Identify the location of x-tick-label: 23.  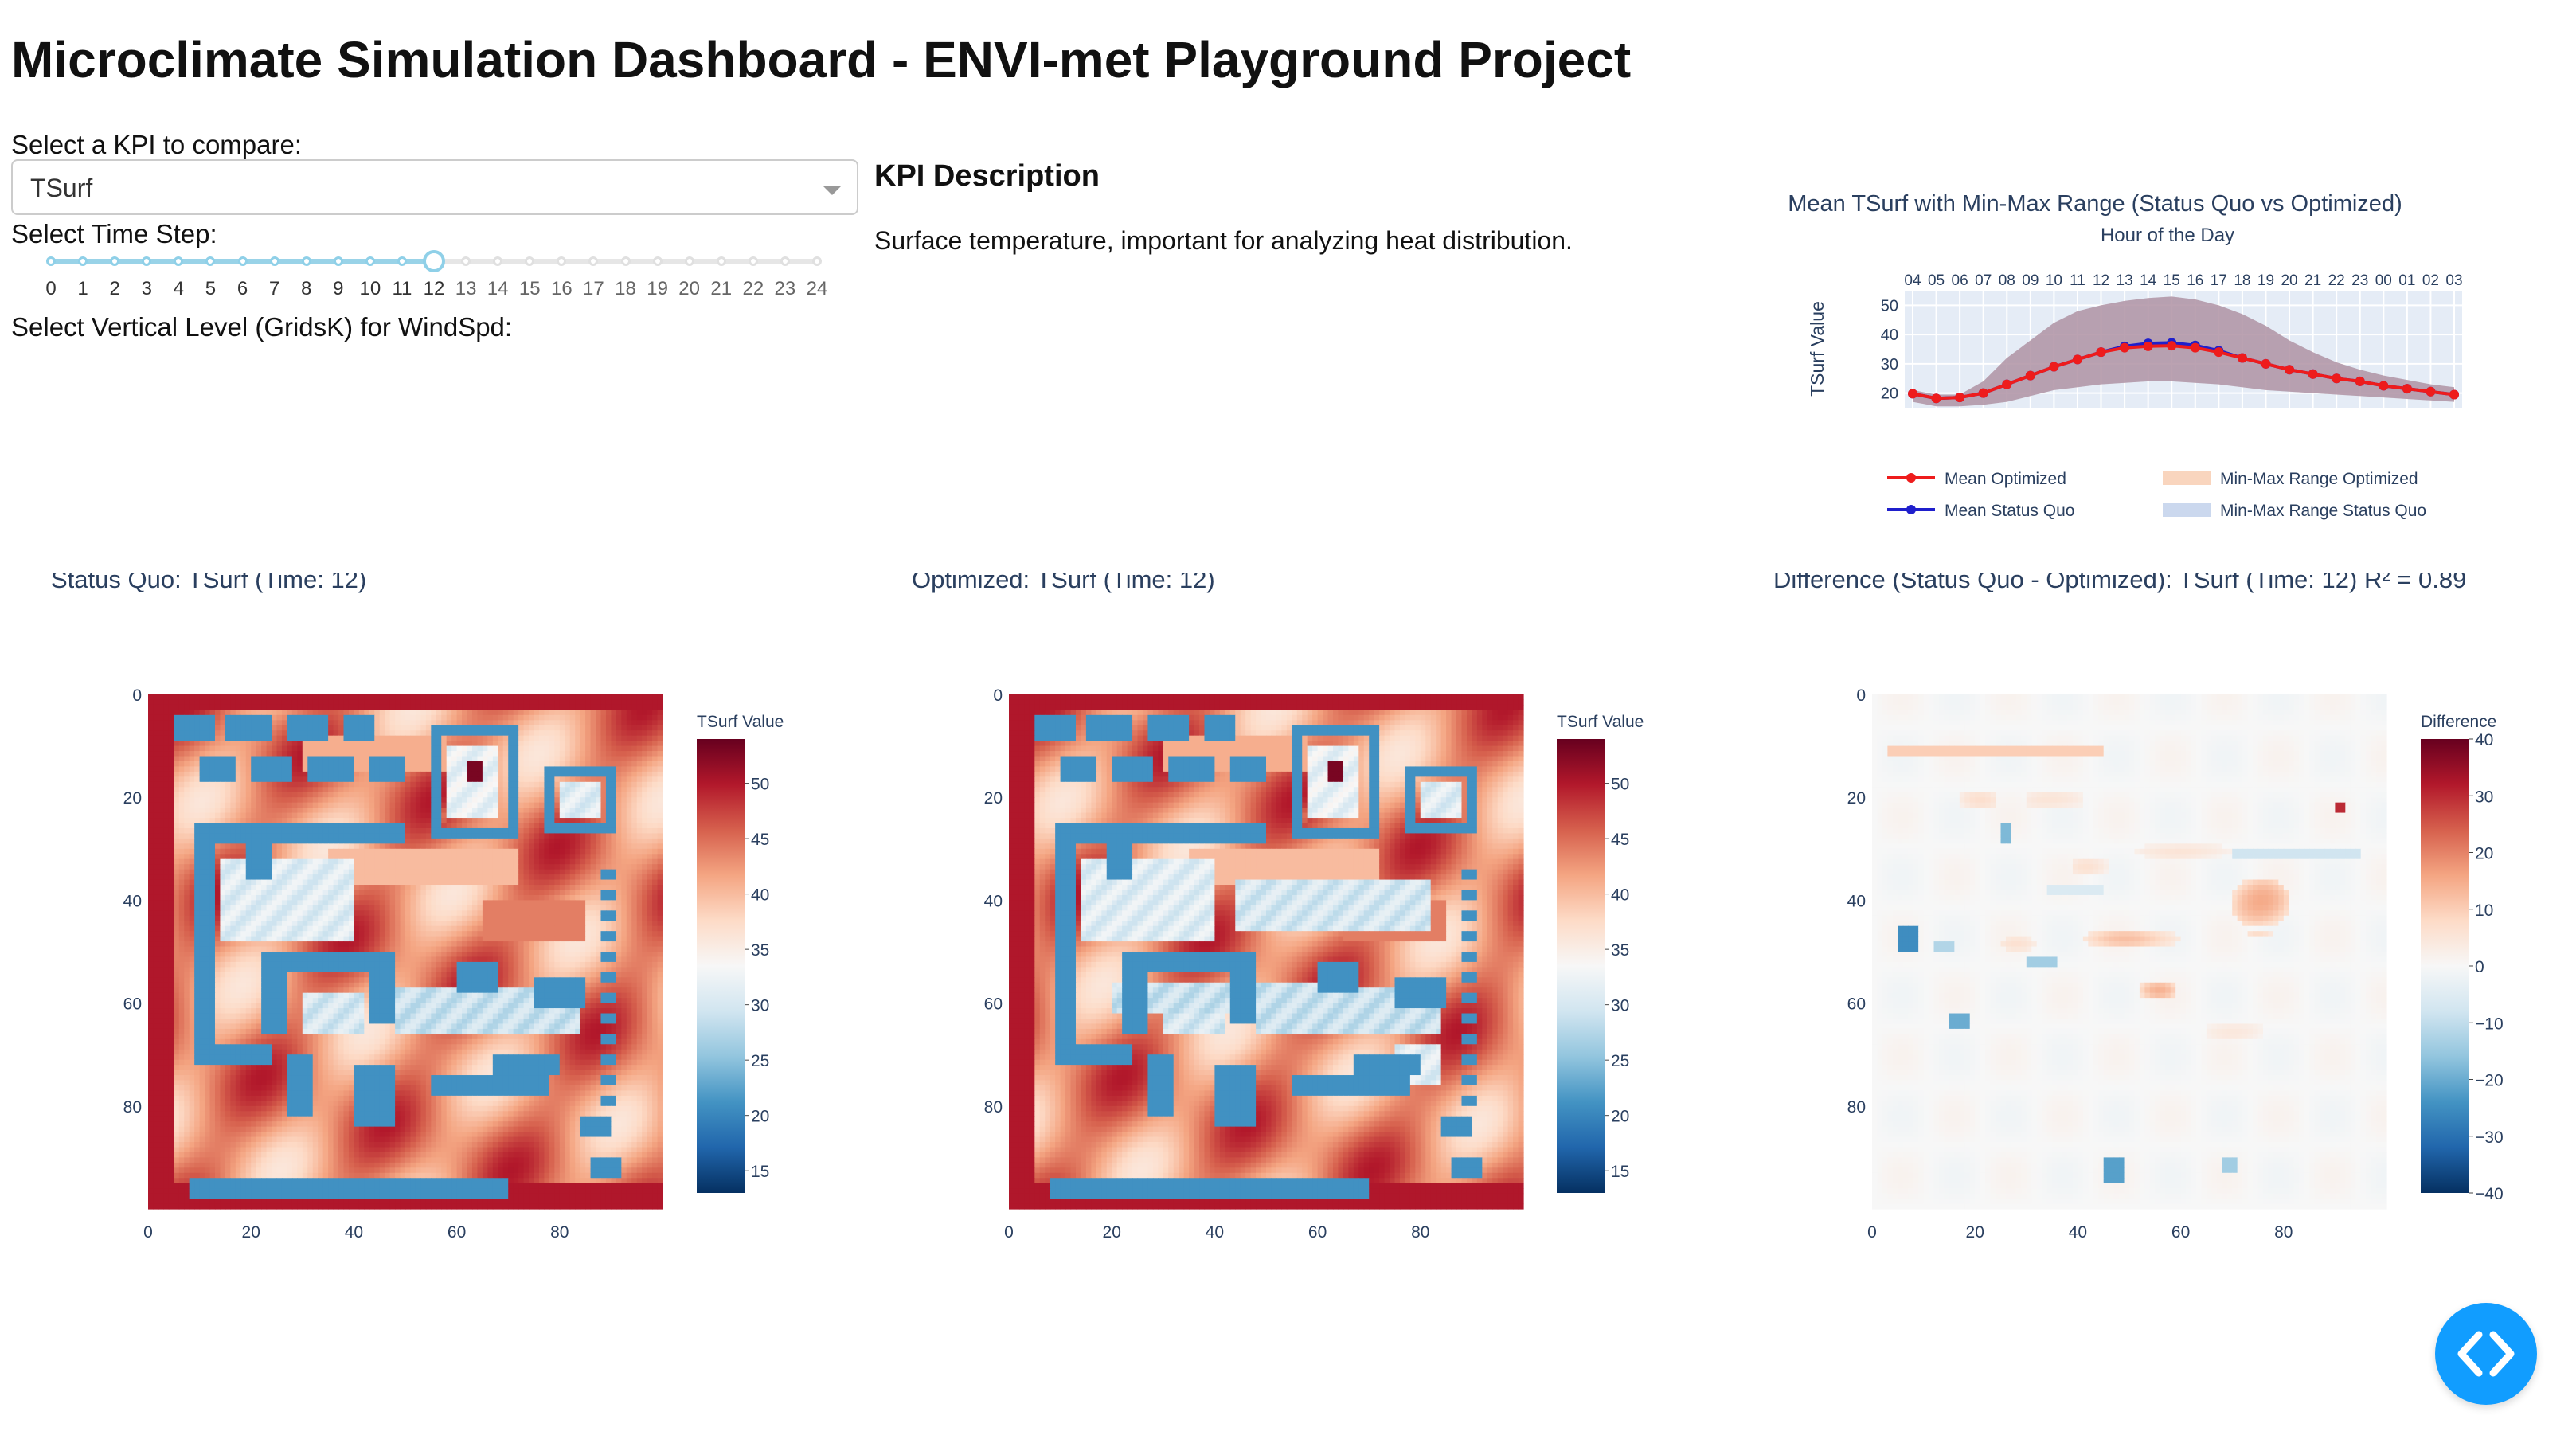
(2359, 280).